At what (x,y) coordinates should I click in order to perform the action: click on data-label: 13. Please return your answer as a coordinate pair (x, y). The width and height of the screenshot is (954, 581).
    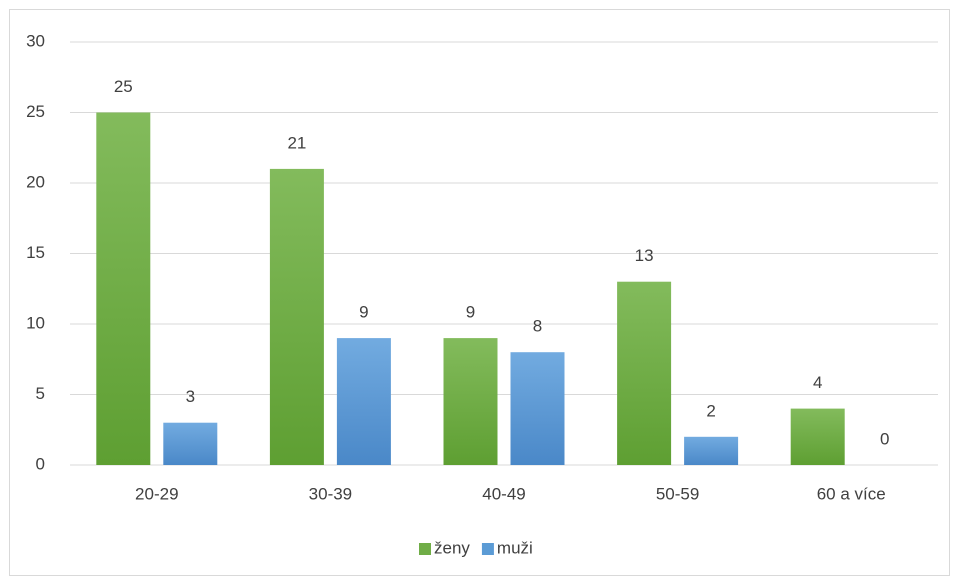
    Looking at the image, I should click on (644, 255).